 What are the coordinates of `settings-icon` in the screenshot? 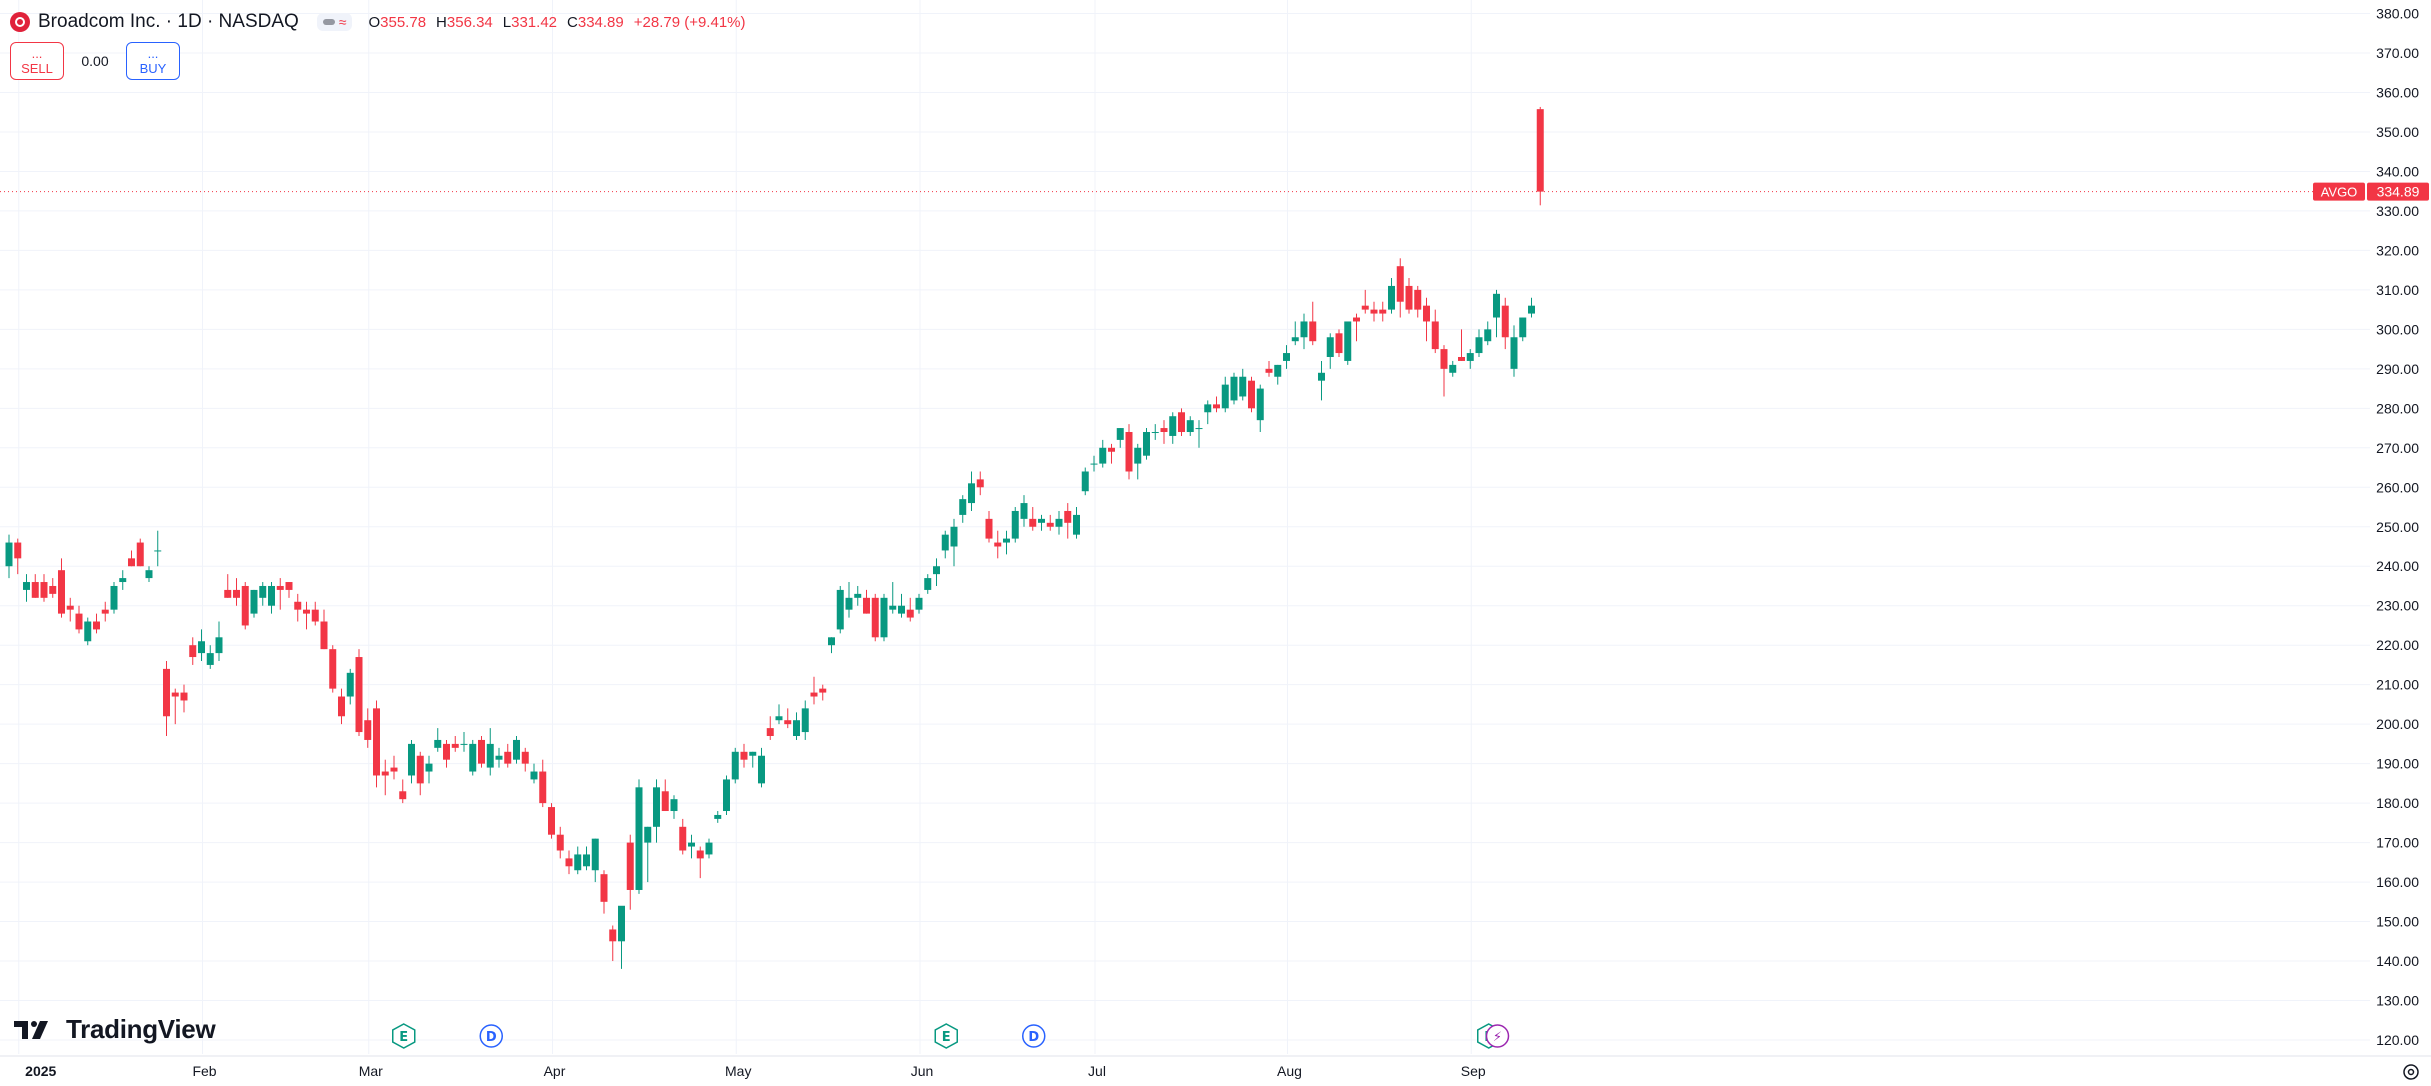 It's located at (2411, 1072).